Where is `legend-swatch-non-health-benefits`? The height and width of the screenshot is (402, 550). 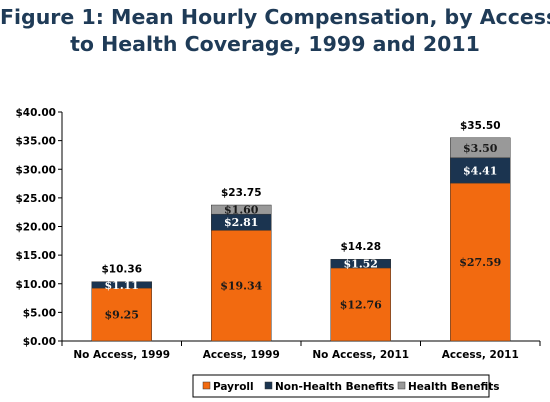 legend-swatch-non-health-benefits is located at coordinates (268, 385).